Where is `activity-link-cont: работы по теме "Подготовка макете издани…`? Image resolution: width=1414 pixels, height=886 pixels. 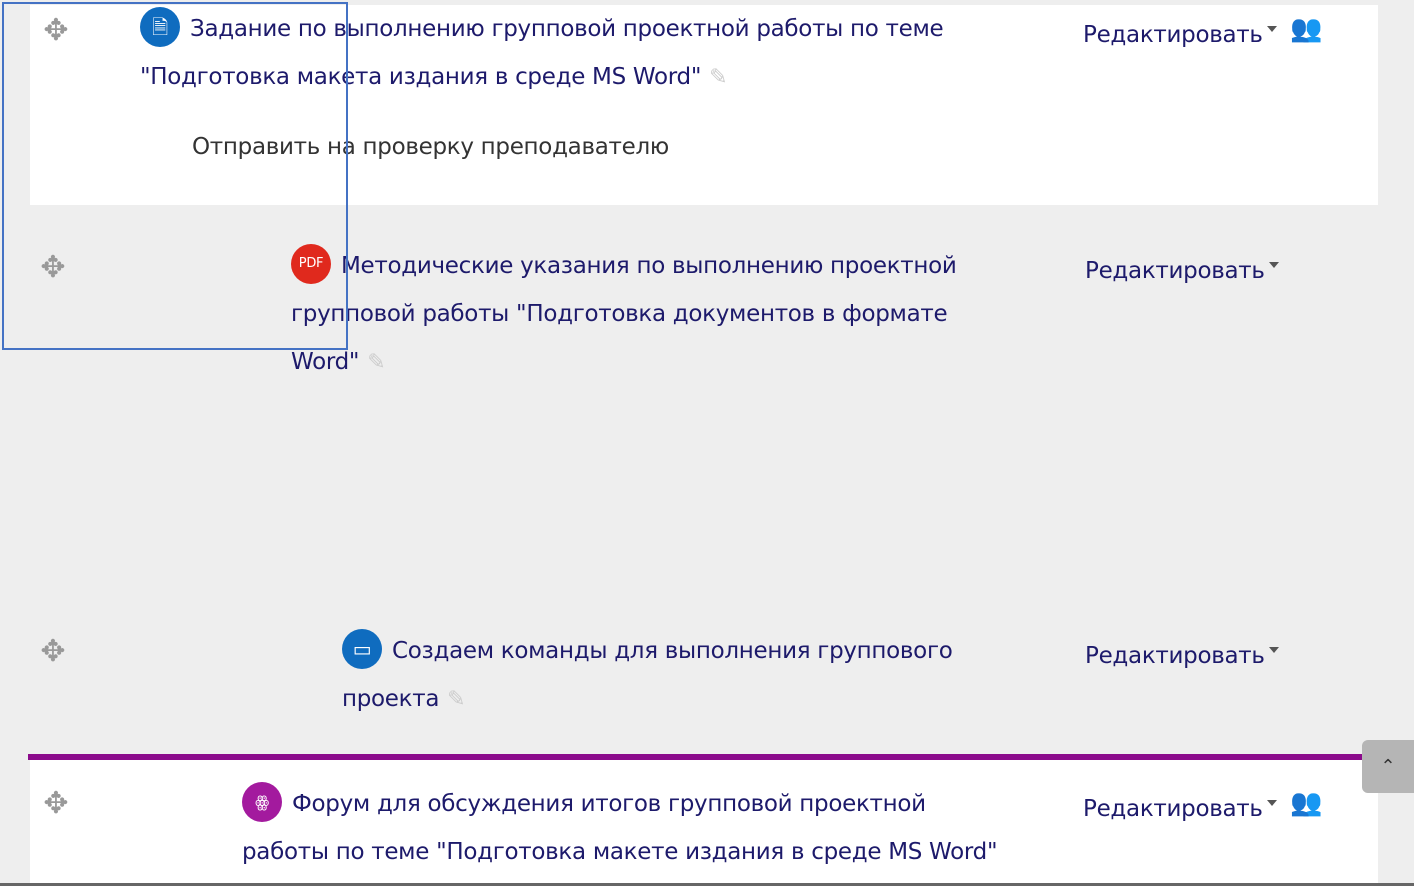 activity-link-cont: работы по теме "Подготовка макете издани… is located at coordinates (620, 852).